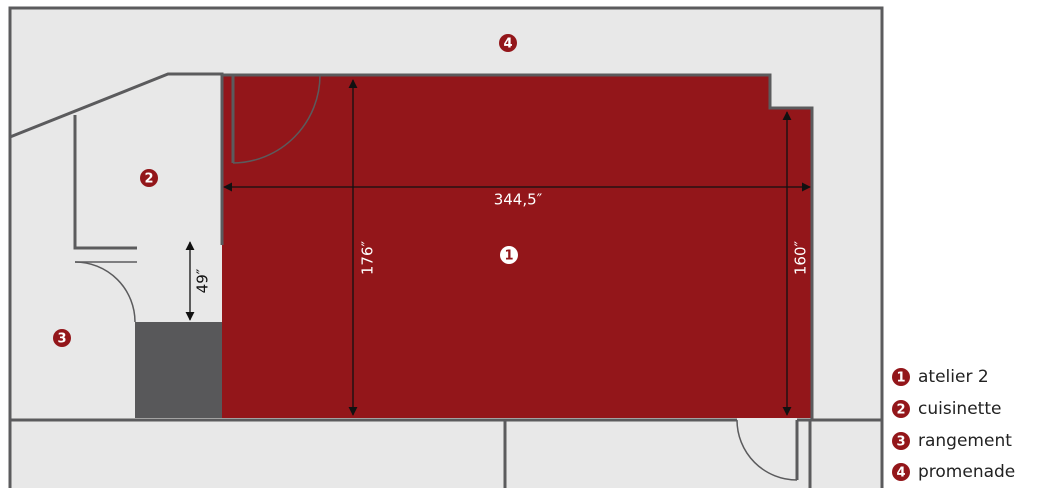 The width and height of the screenshot is (1046, 488). Describe the element at coordinates (900, 442) in the screenshot. I see `legend-number: 3` at that location.